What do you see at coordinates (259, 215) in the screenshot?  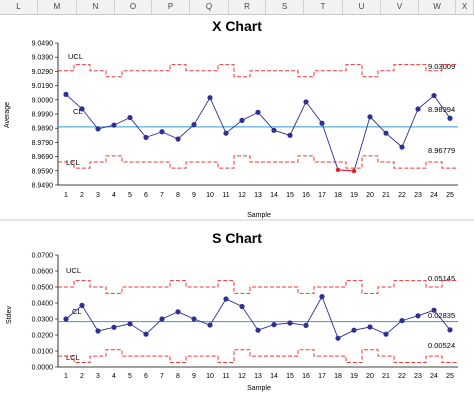 I see `x-chart-xlabel: Sample` at bounding box center [259, 215].